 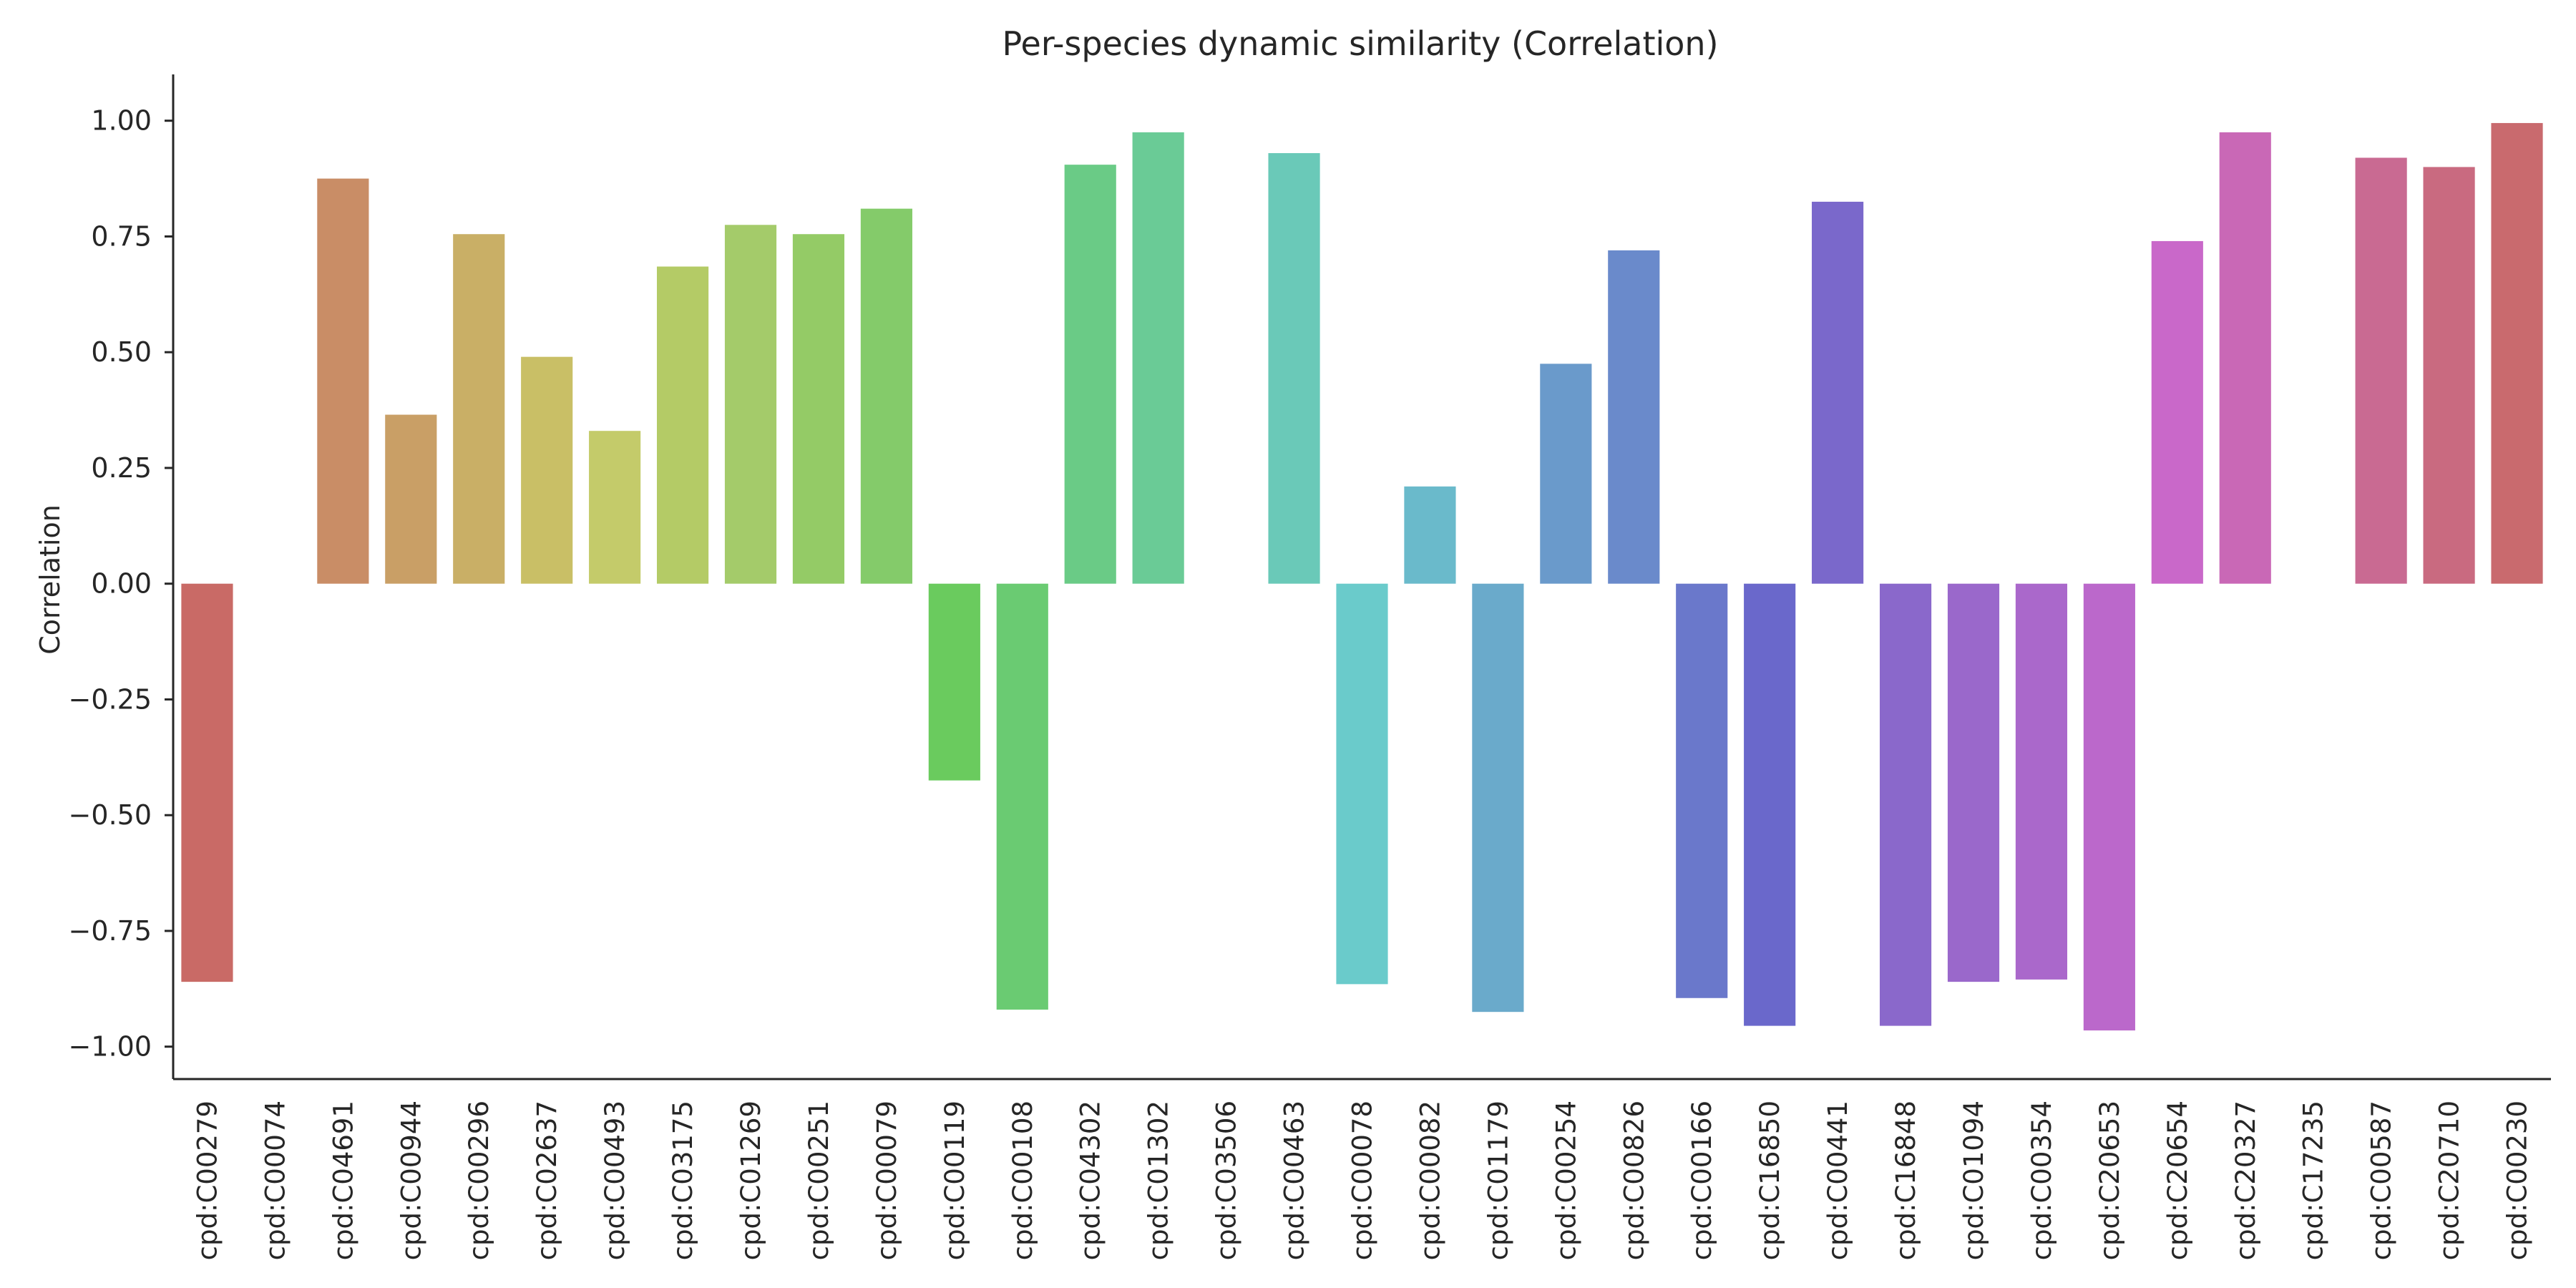 What do you see at coordinates (615, 507) in the screenshot?
I see `bar-cpd-c00493` at bounding box center [615, 507].